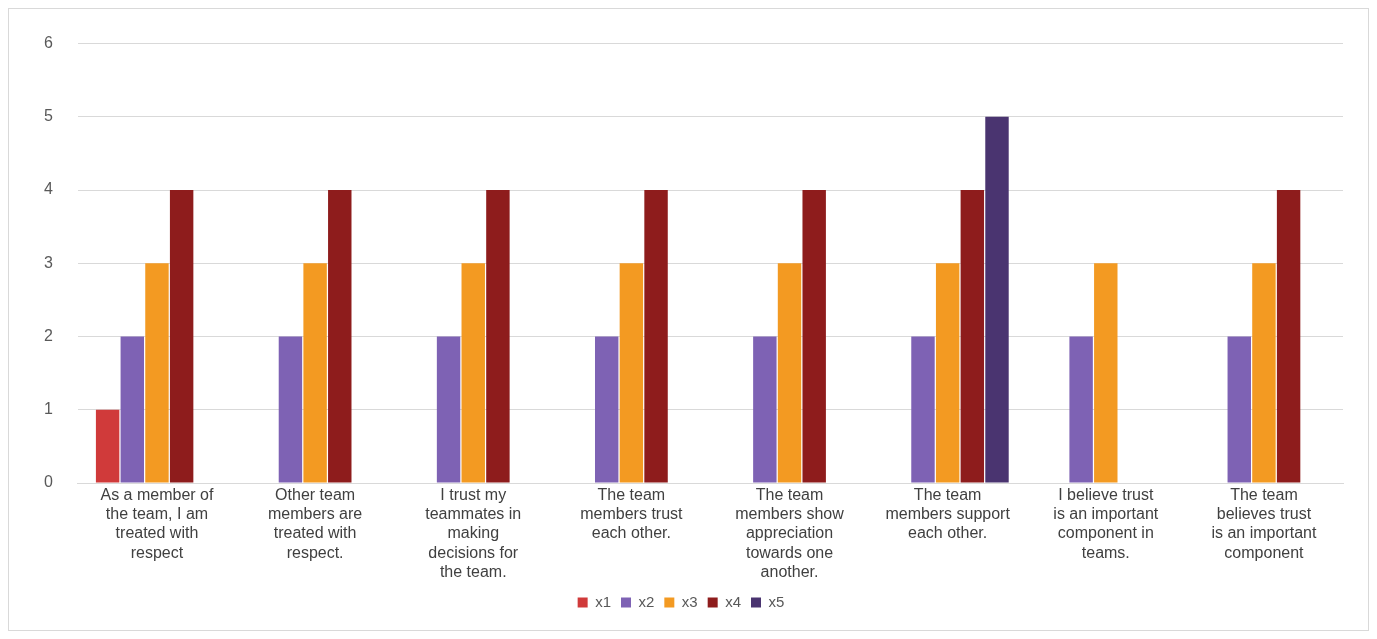 The height and width of the screenshot is (639, 1377). What do you see at coordinates (790, 533) in the screenshot?
I see `x-tick-label: The team members show appreciation towards one another.` at bounding box center [790, 533].